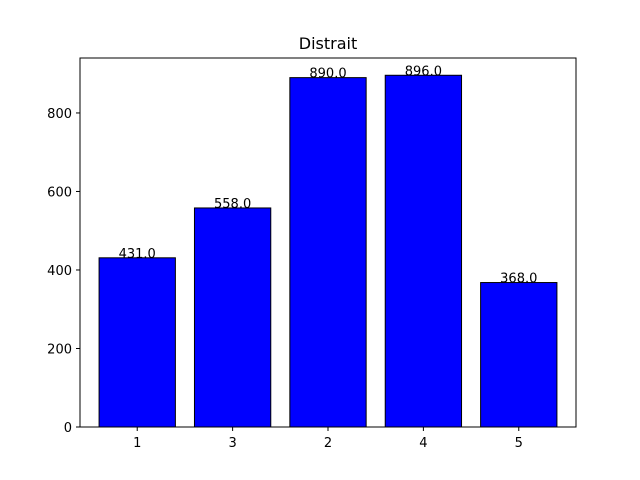 The height and width of the screenshot is (480, 640). Describe the element at coordinates (232, 204) in the screenshot. I see `bar-value-label: 558.0` at that location.